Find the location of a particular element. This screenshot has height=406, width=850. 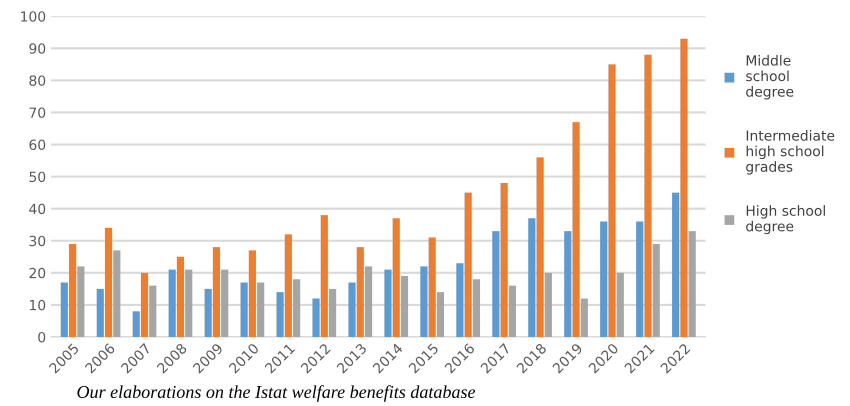

y-tick-label: 10 is located at coordinates (38, 305).